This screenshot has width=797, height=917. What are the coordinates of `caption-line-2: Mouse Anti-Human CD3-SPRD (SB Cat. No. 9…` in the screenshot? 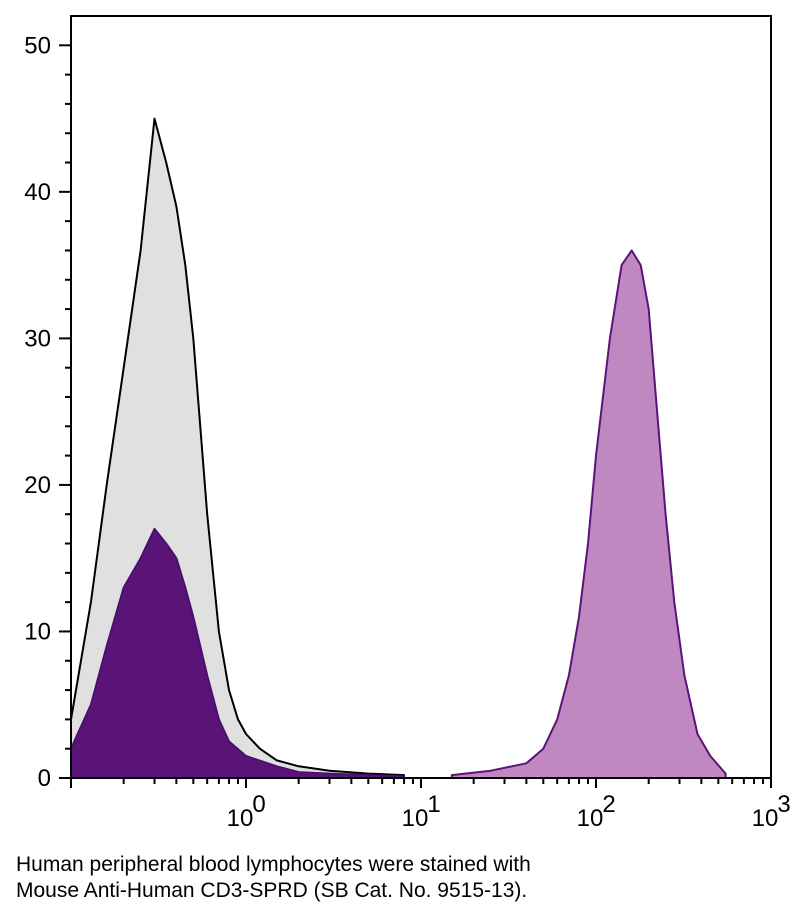 It's located at (272, 890).